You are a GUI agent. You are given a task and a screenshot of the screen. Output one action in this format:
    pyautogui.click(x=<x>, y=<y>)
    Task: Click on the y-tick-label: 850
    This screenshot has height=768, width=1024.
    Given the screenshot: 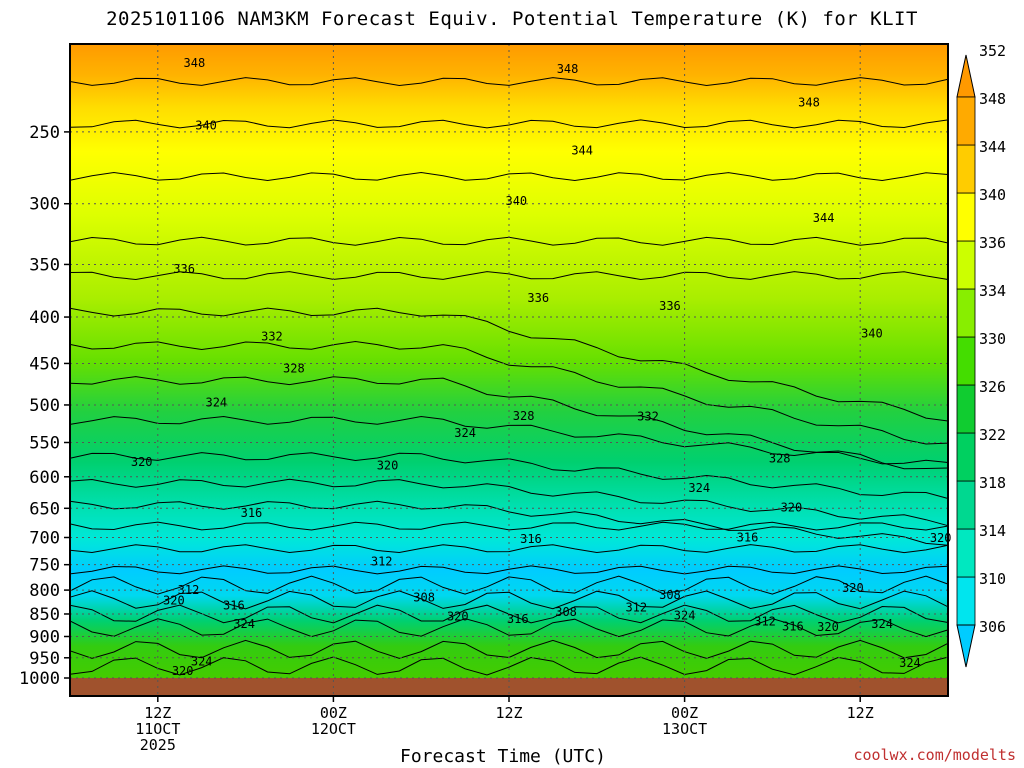 What is the action you would take?
    pyautogui.click(x=44, y=615)
    